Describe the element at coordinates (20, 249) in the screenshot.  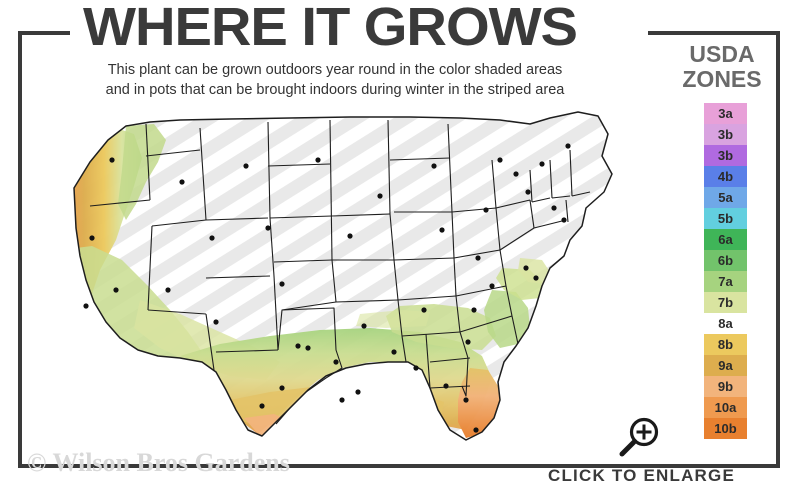
I see `frame-border-left` at that location.